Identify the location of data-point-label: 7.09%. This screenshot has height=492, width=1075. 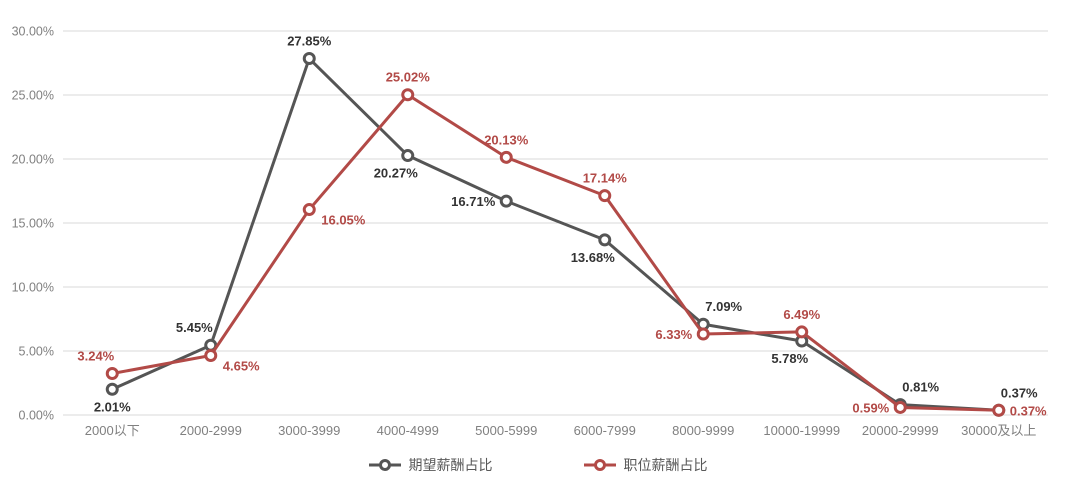
(723, 306).